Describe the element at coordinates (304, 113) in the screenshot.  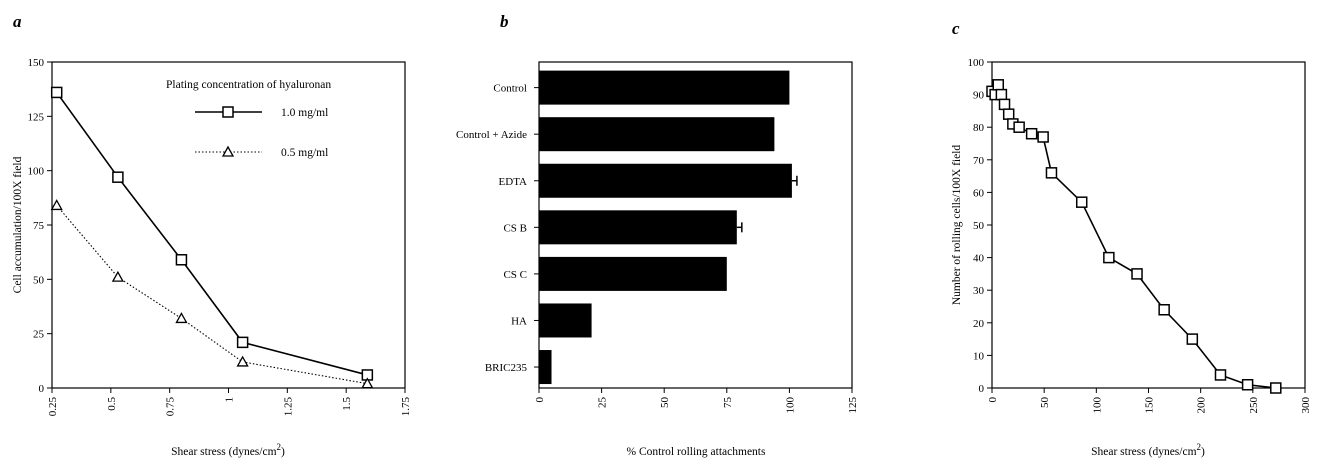
I see `legend-label: 1.0 mg/ml` at that location.